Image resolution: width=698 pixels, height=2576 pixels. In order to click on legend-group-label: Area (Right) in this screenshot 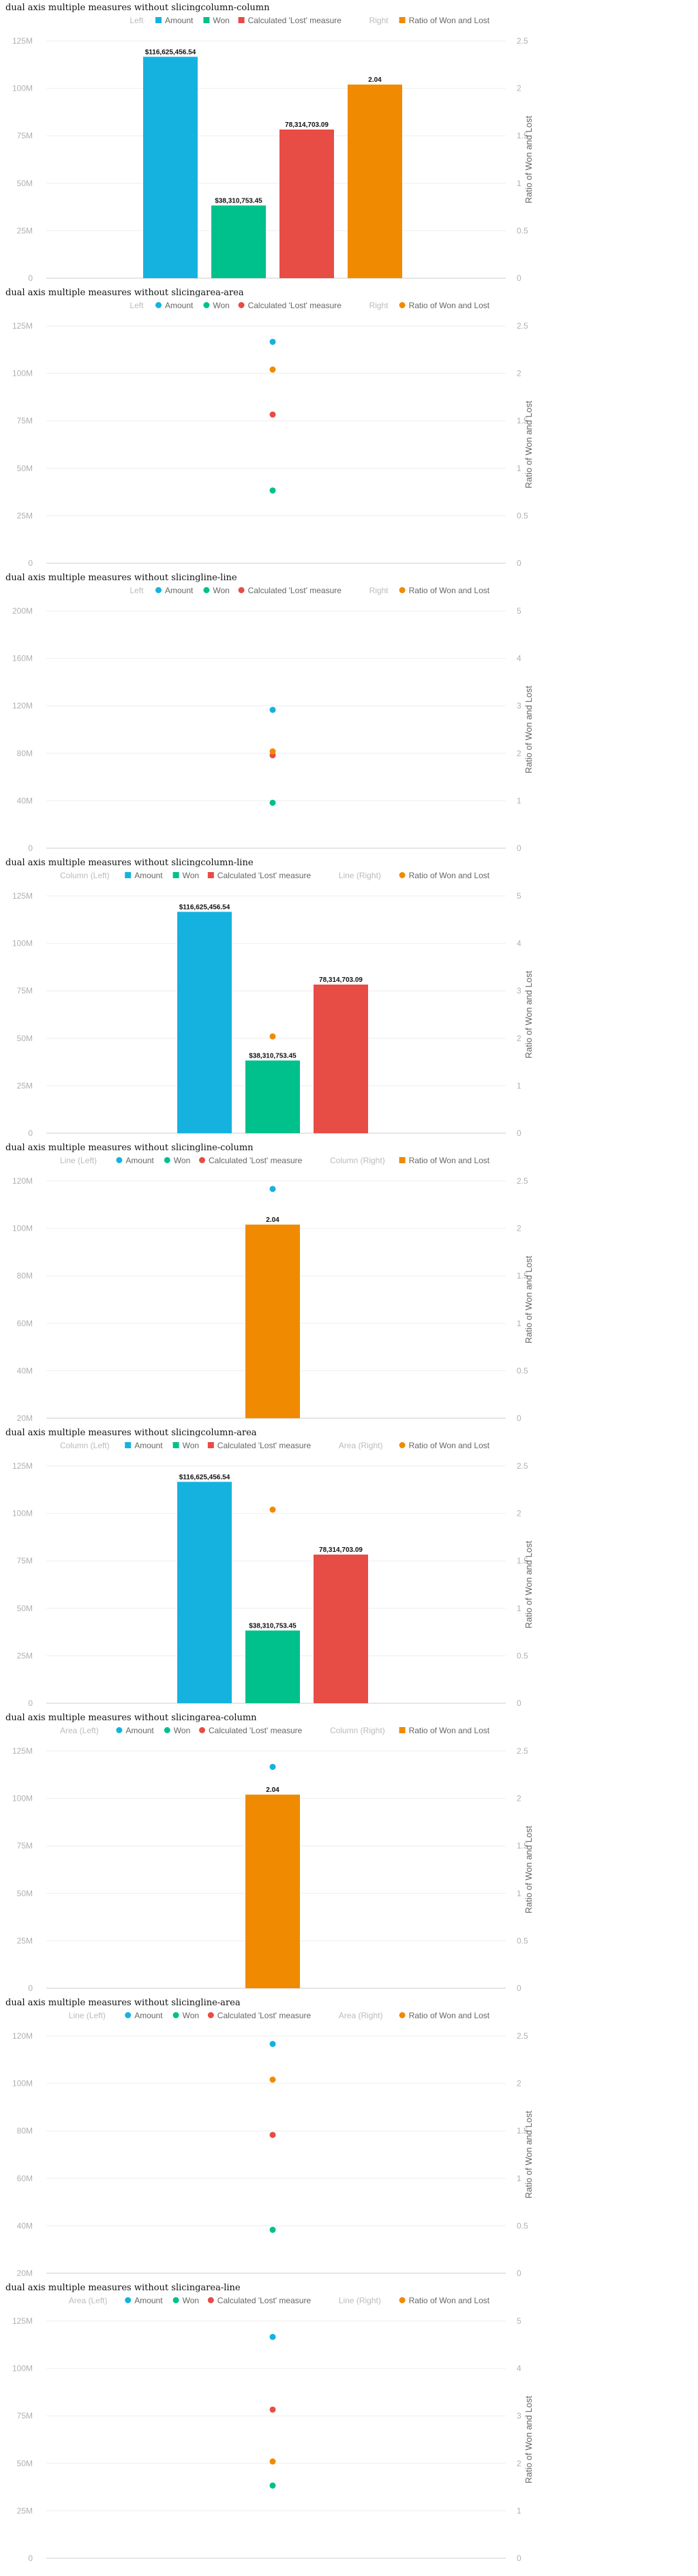, I will do `click(361, 2015)`.